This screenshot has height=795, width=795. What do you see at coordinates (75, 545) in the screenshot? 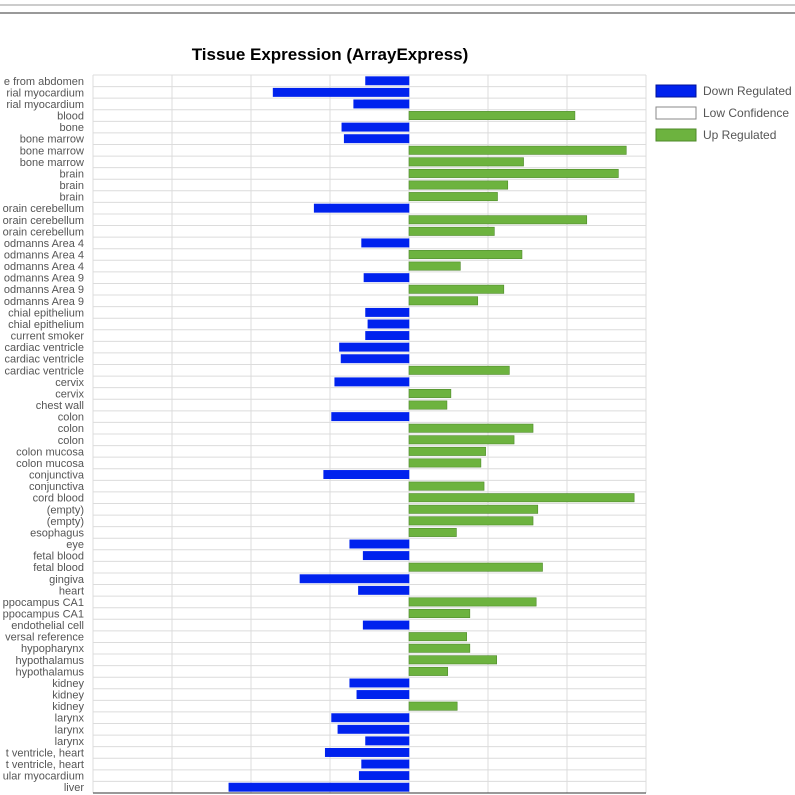
I see `category-label: eye` at bounding box center [75, 545].